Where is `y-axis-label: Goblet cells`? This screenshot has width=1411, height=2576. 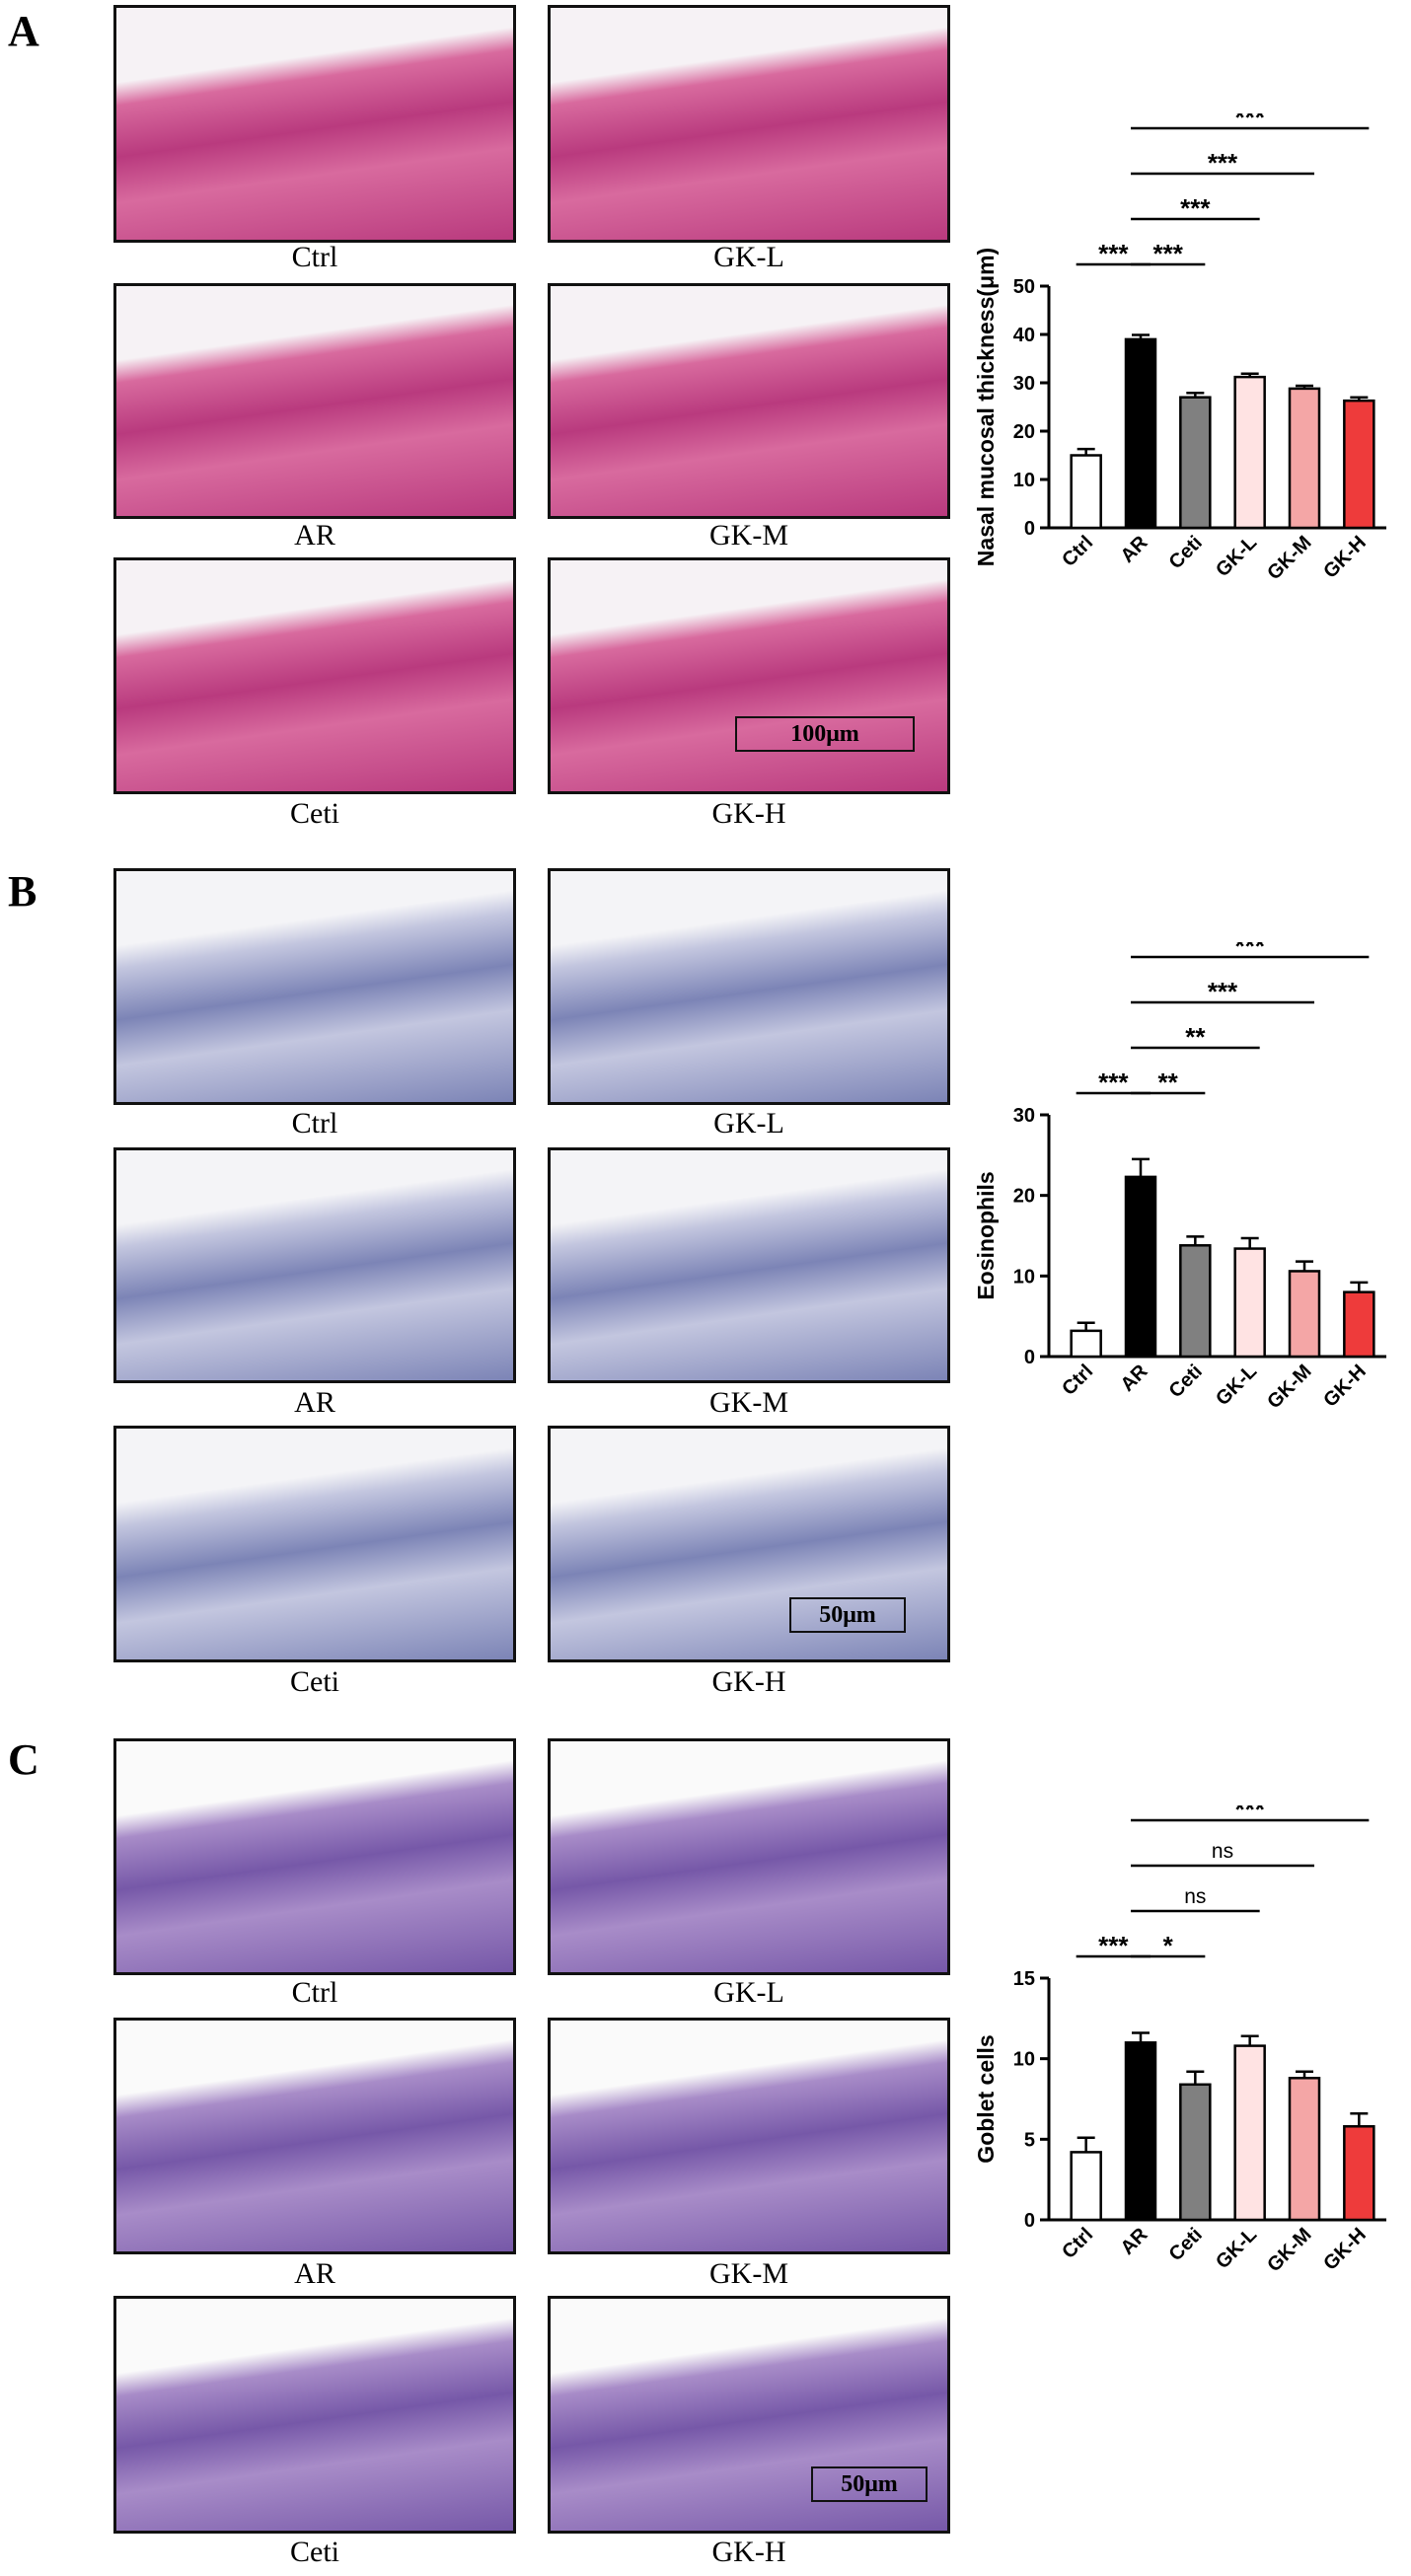
y-axis-label: Goblet cells is located at coordinates (986, 2098).